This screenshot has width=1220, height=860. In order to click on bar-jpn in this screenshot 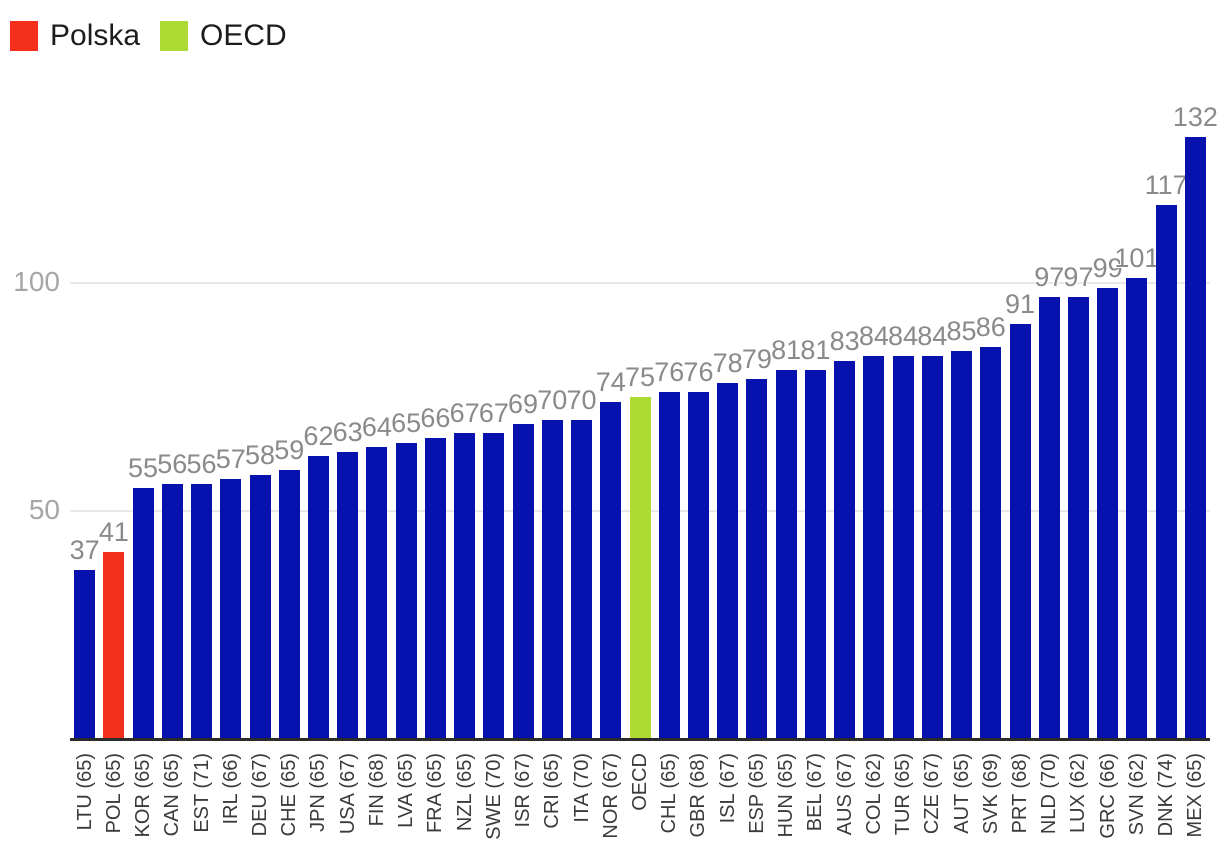, I will do `click(318, 597)`.